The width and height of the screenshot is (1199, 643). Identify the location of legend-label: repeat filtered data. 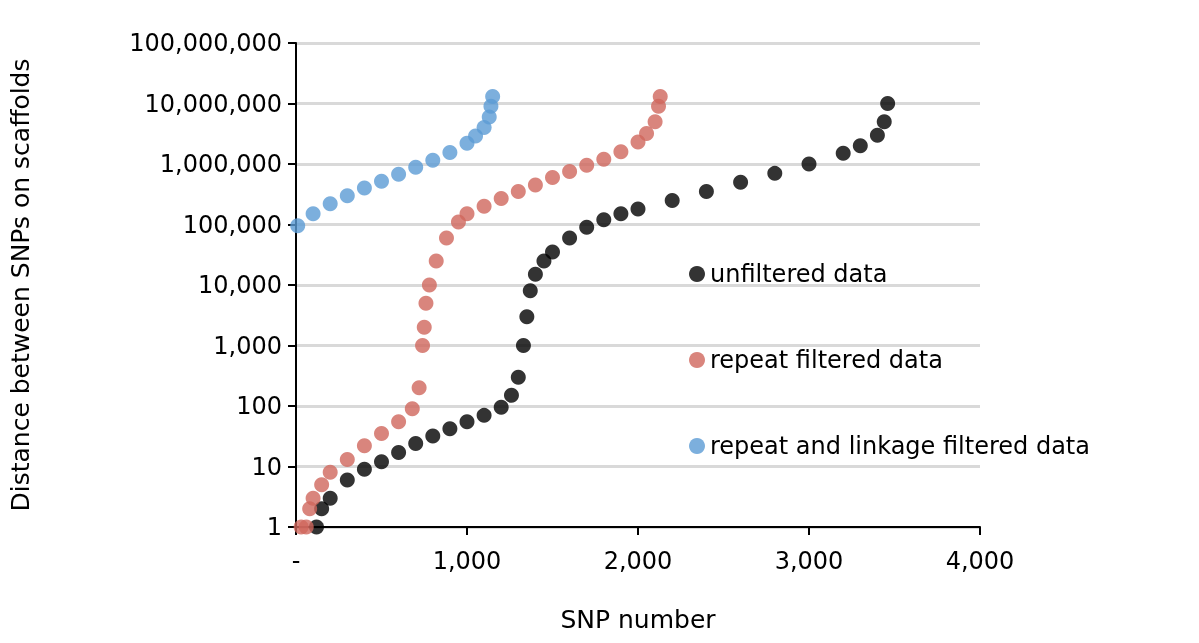
(826, 360).